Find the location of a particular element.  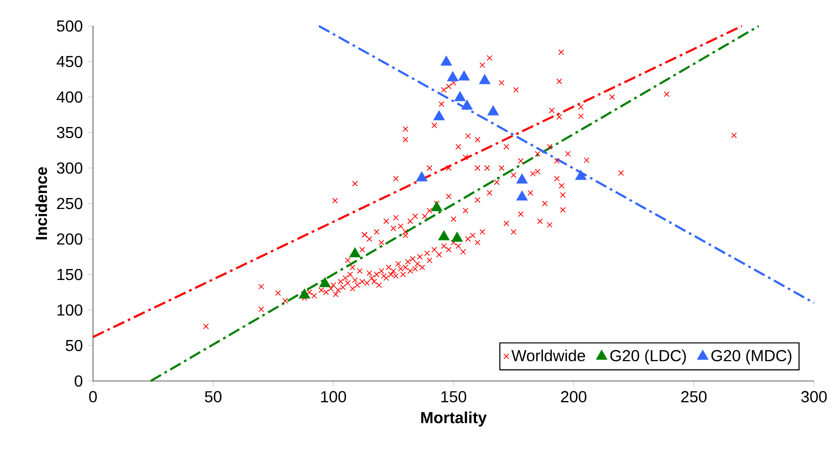

y-tick-label: 400 is located at coordinates (69, 97).